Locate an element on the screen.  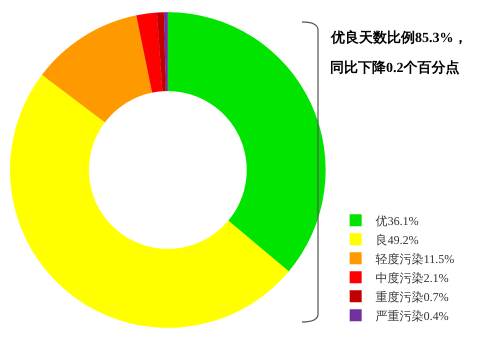
legend-label: 优36.1% is located at coordinates (397, 221).